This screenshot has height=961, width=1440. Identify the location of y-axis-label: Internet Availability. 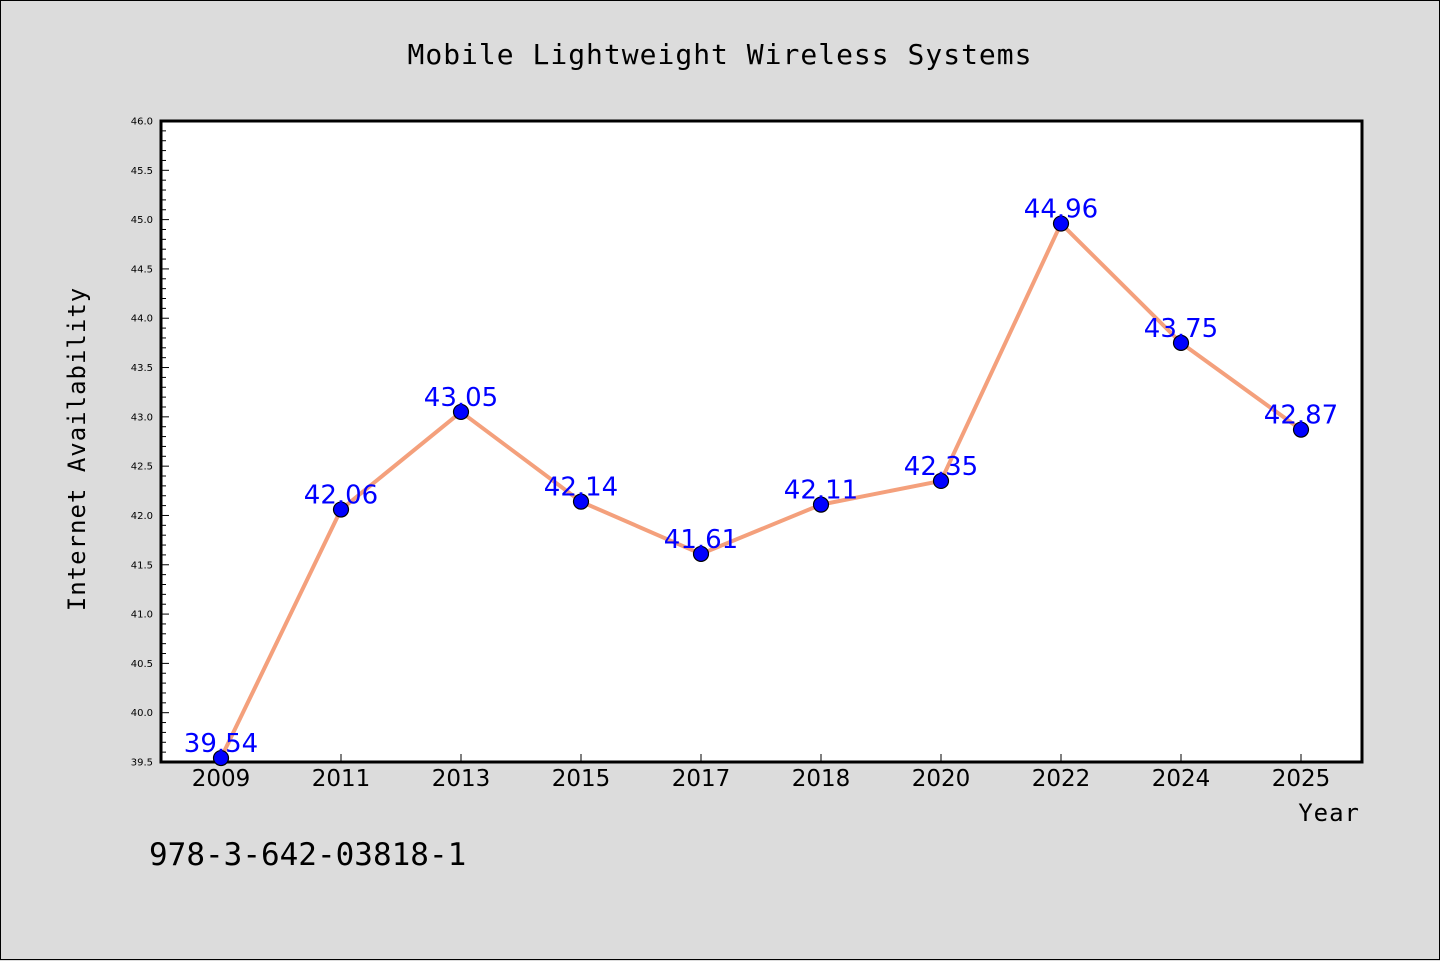
(77, 449).